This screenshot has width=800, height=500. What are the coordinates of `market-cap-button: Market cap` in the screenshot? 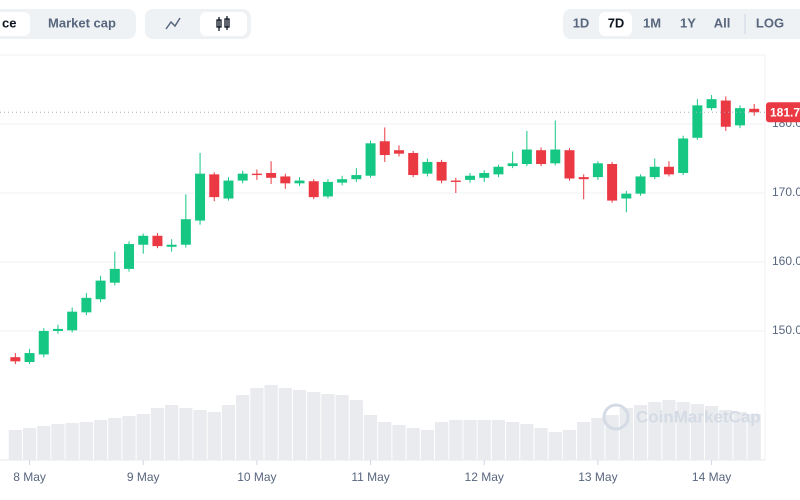 It's located at (82, 22).